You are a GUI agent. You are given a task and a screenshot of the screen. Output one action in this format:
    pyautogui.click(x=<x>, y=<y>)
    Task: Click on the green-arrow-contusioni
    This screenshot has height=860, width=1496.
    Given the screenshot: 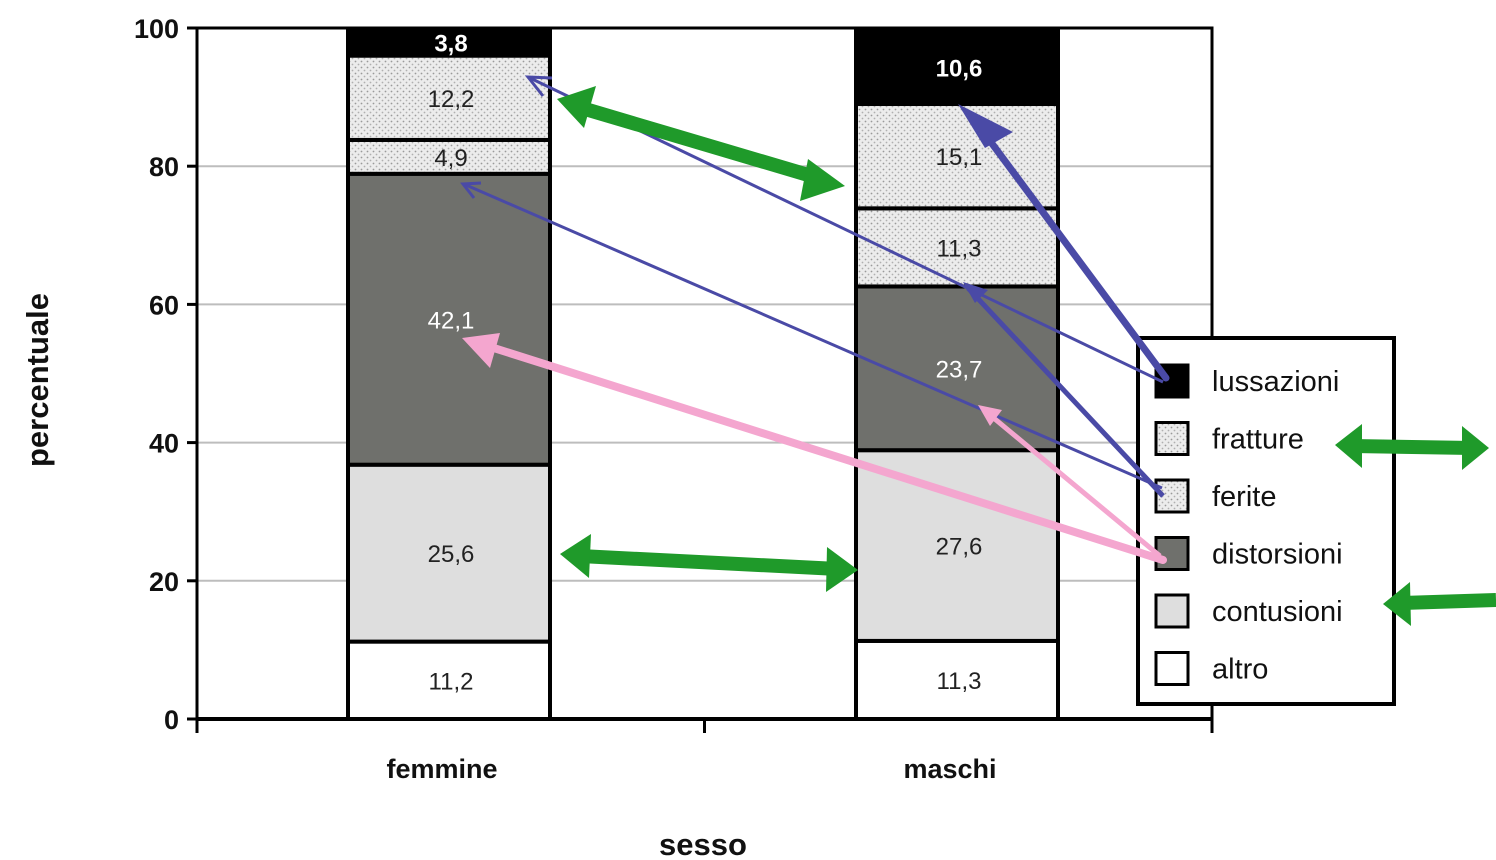 What is the action you would take?
    pyautogui.click(x=709, y=562)
    